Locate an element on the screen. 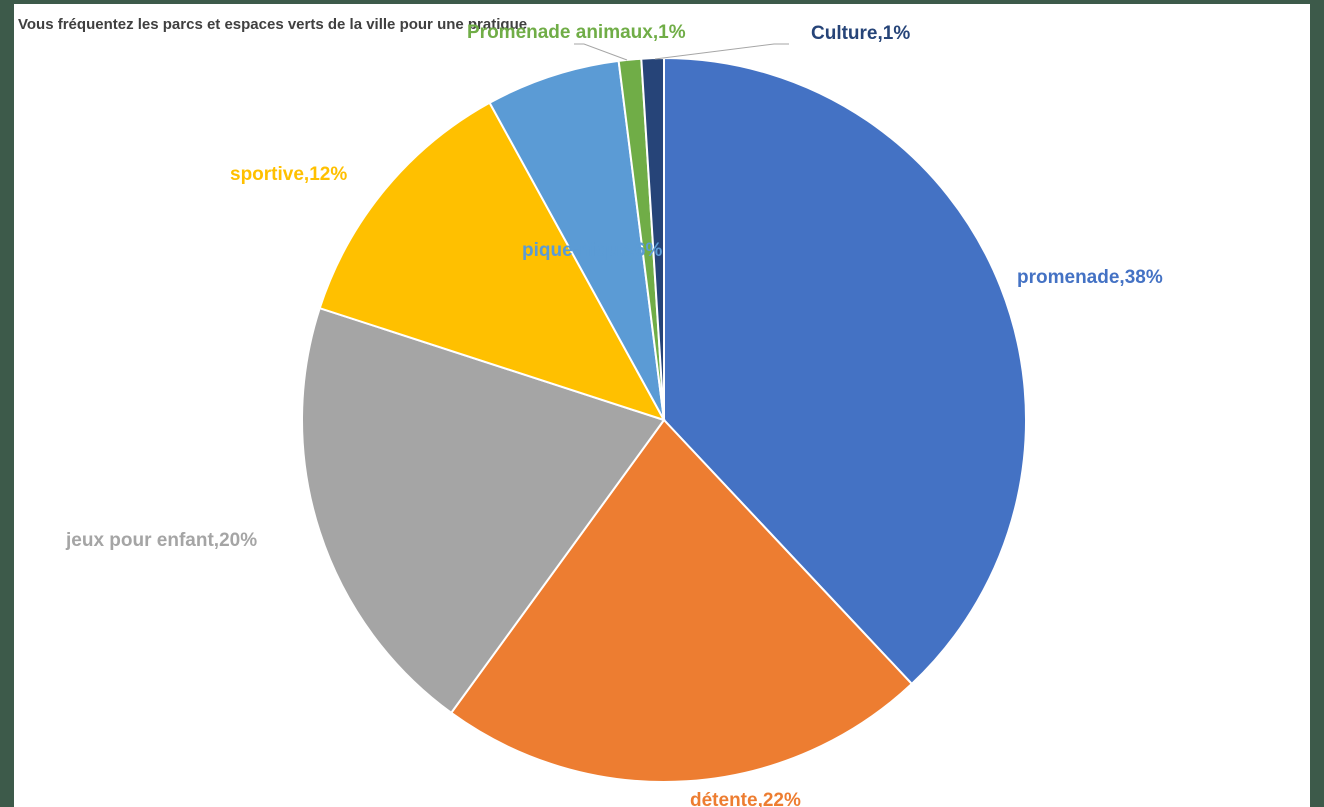  data-label-3: jeux pour enfant,20% is located at coordinates (161, 540).